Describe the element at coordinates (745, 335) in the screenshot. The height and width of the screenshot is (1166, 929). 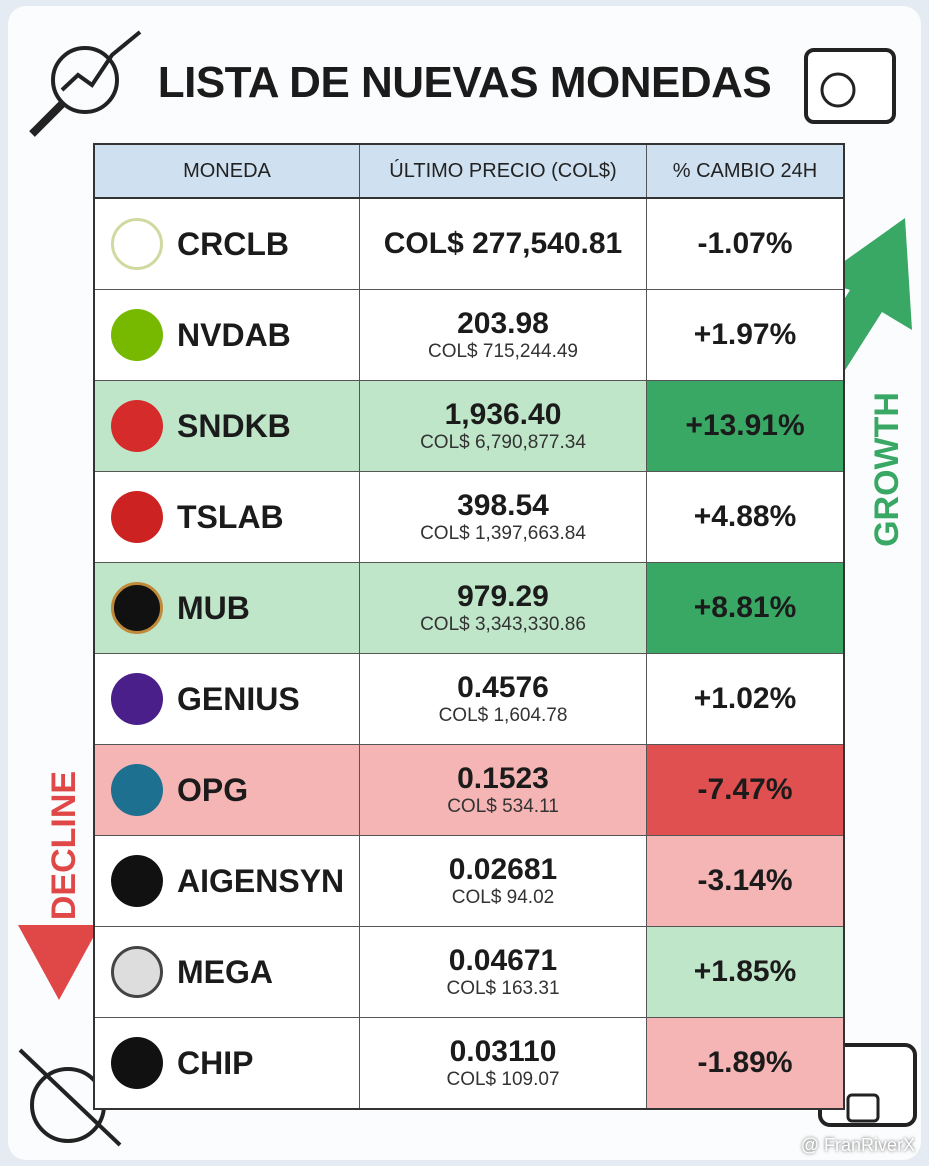
I see `change-cell: +1.97%` at that location.